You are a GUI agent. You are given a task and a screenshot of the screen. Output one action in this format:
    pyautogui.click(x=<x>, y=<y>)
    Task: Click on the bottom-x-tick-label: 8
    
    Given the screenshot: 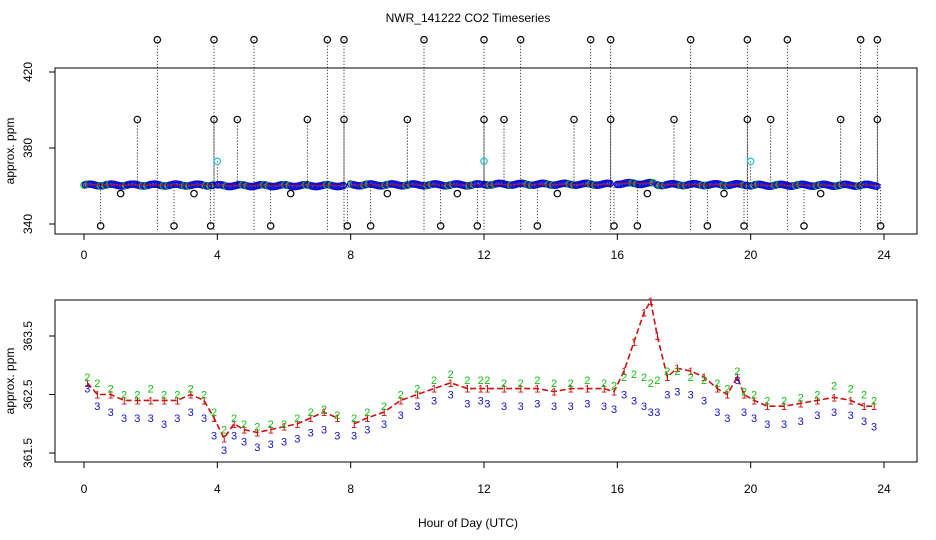 What is the action you would take?
    pyautogui.click(x=350, y=489)
    